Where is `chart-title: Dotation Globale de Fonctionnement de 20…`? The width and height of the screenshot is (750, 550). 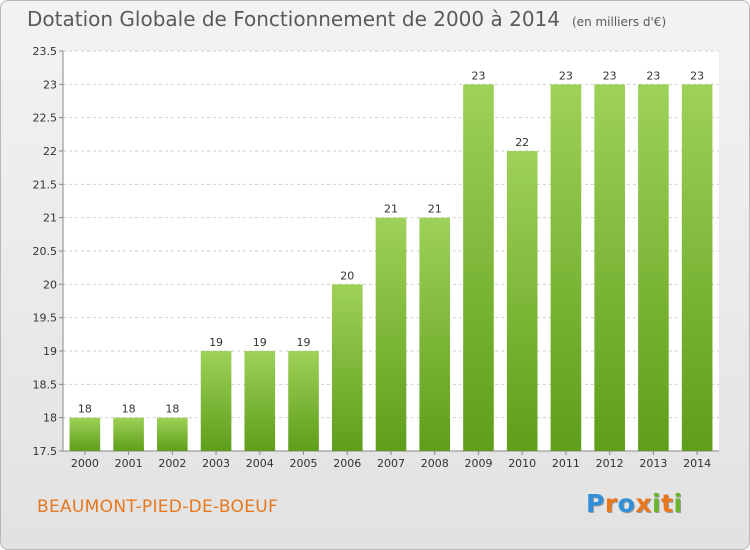 chart-title: Dotation Globale de Fonctionnement de 20… is located at coordinates (346, 19).